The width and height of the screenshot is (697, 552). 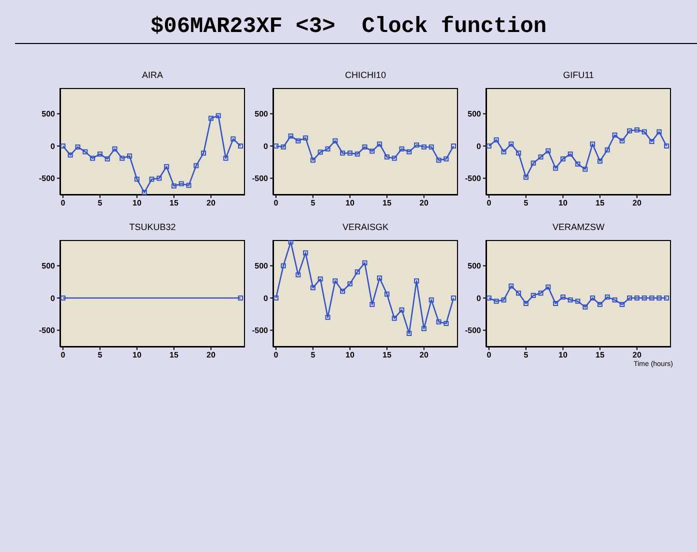 I want to click on text: $06MAR23XF <3> Clock function, so click(x=348, y=26).